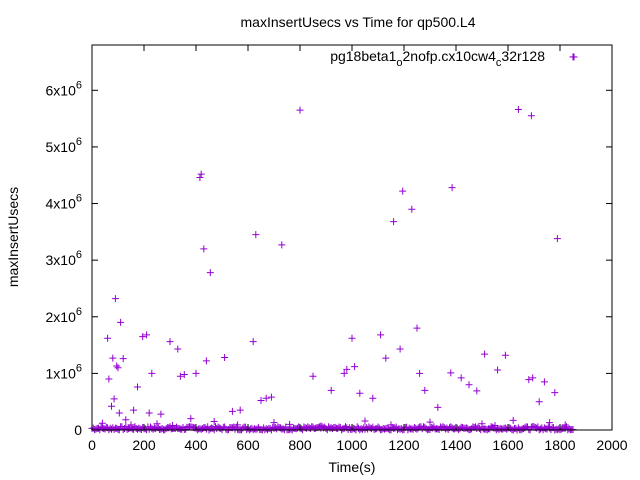 The image size is (640, 480). Describe the element at coordinates (574, 57) in the screenshot. I see `legend-marker` at that location.